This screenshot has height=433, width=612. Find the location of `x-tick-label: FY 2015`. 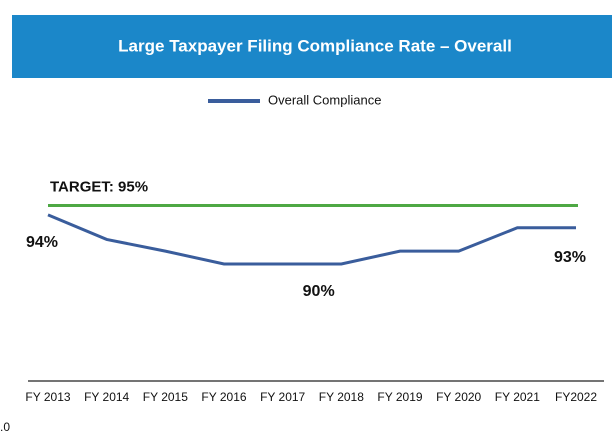

x-tick-label: FY 2015 is located at coordinates (165, 397).